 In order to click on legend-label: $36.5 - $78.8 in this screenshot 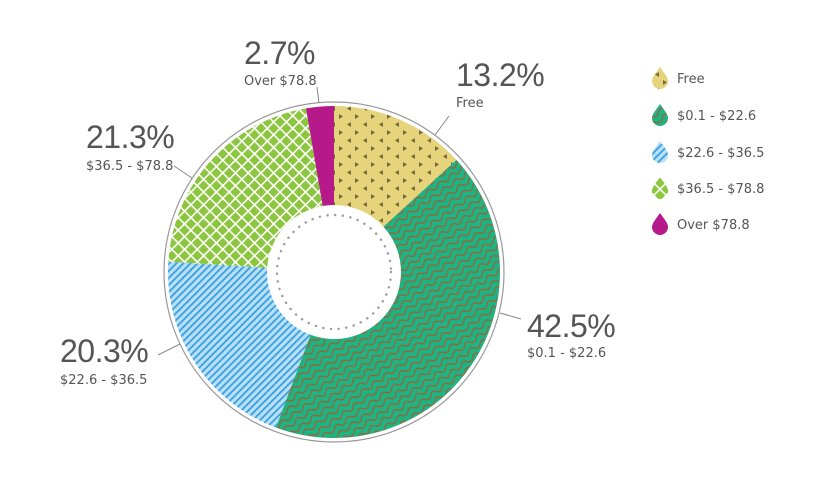, I will do `click(720, 189)`.